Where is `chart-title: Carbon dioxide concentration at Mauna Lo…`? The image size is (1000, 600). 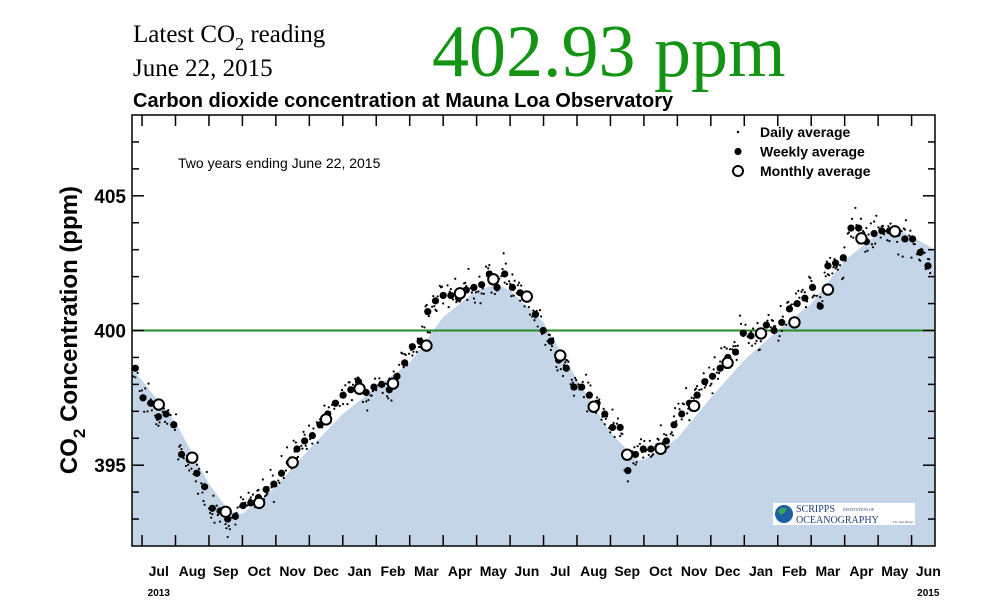 chart-title: Carbon dioxide concentration at Mauna Lo… is located at coordinates (403, 101).